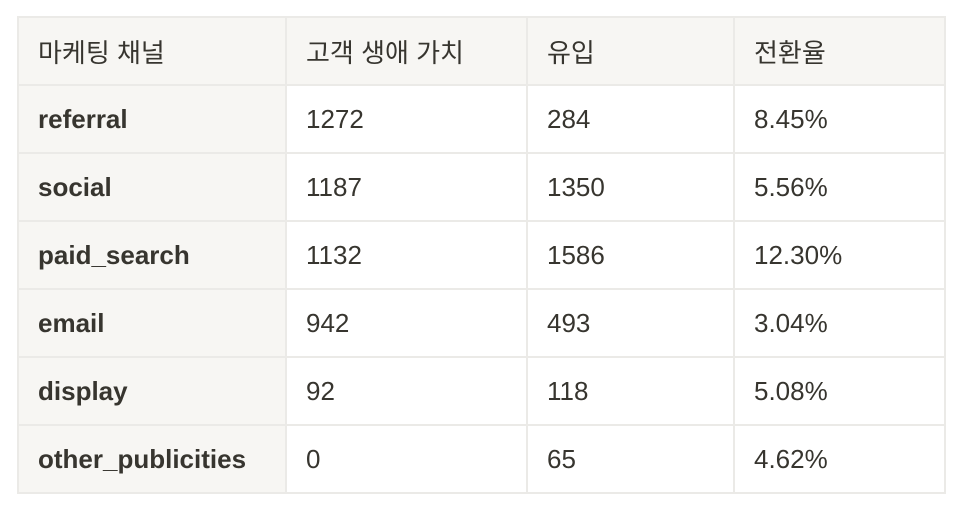  I want to click on cell-channel: other_publicities, so click(152, 459).